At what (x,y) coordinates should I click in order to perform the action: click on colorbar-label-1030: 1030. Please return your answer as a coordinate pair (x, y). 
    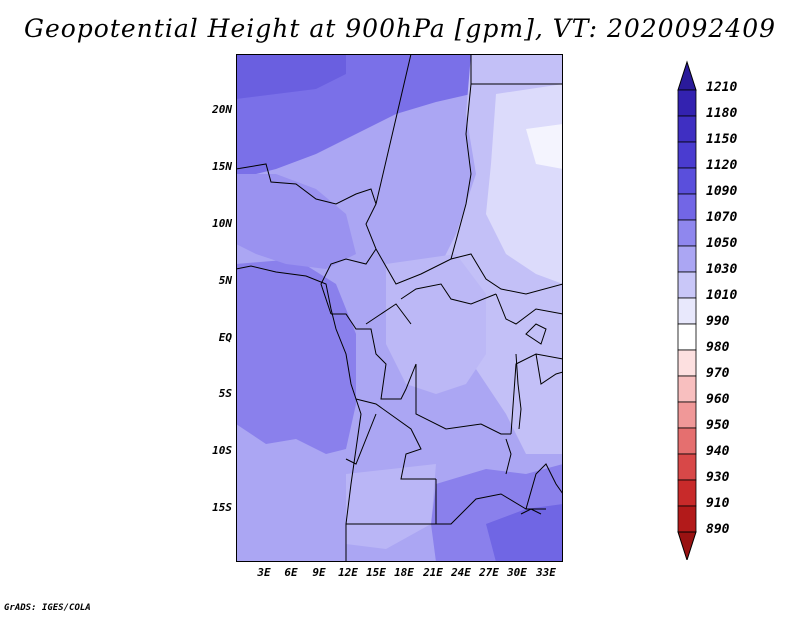
    Looking at the image, I should click on (722, 269).